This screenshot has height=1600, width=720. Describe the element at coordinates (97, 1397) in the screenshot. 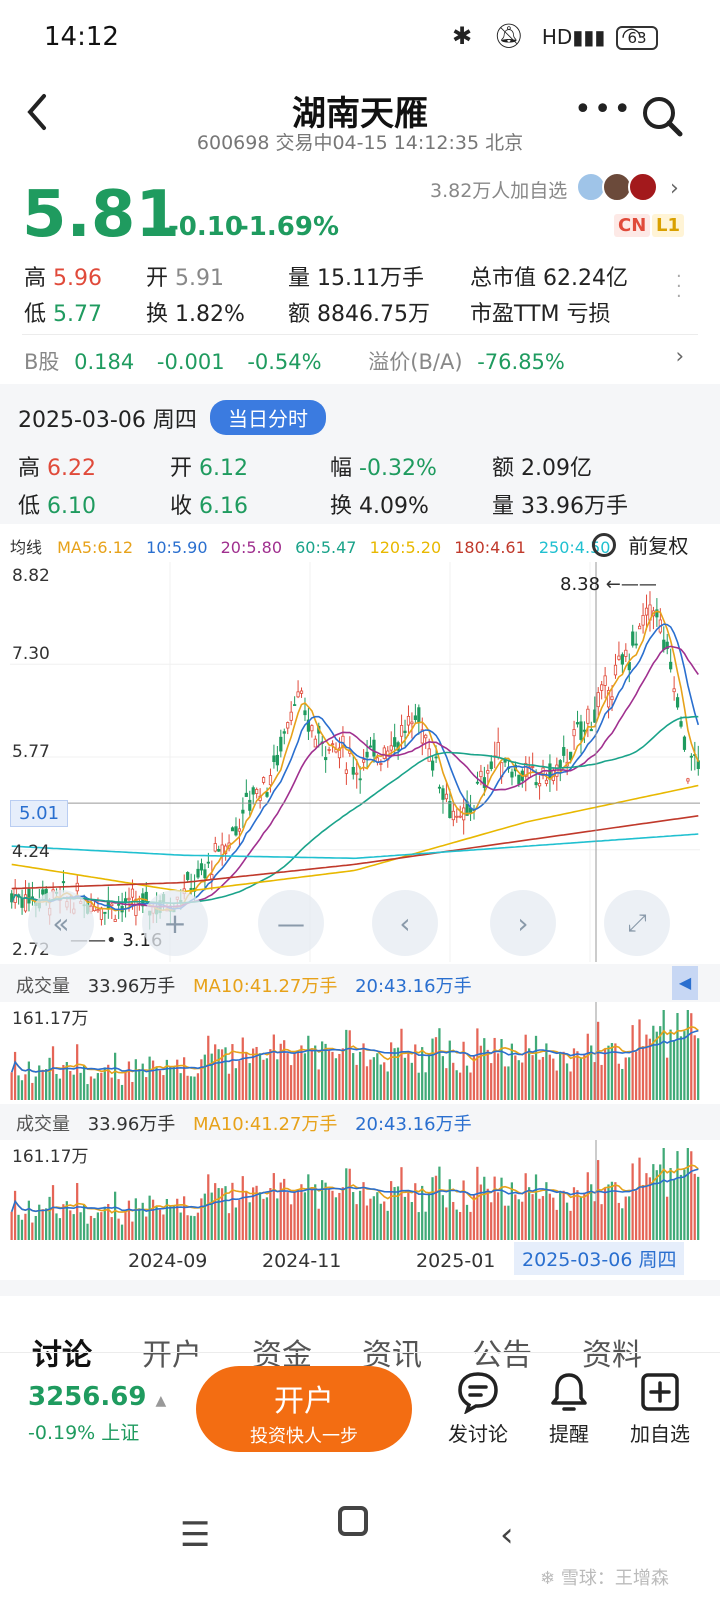

I see `index-value: 3256.69 ▲` at that location.